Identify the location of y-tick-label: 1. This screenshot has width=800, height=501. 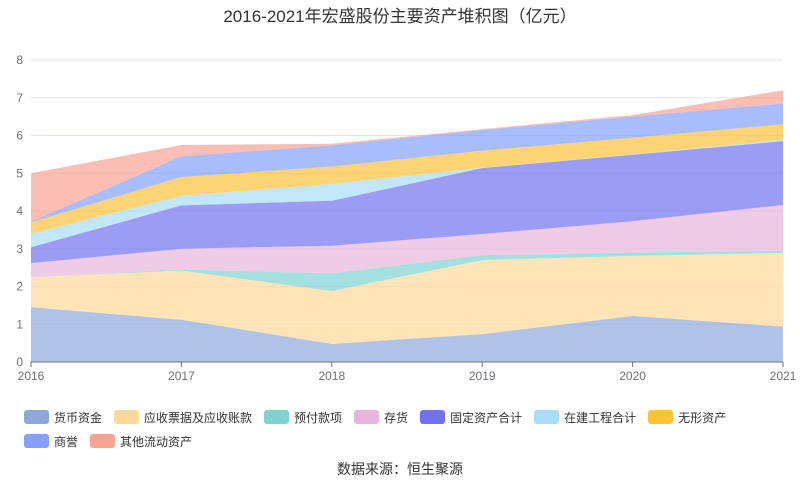
(19, 324).